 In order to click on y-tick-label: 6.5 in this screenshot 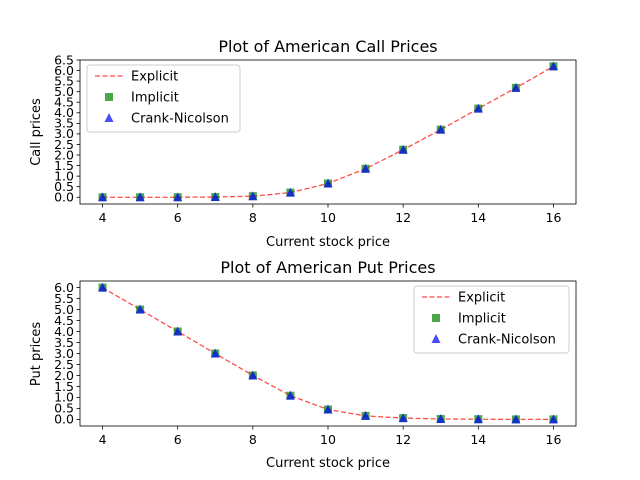, I will do `click(64, 59)`.